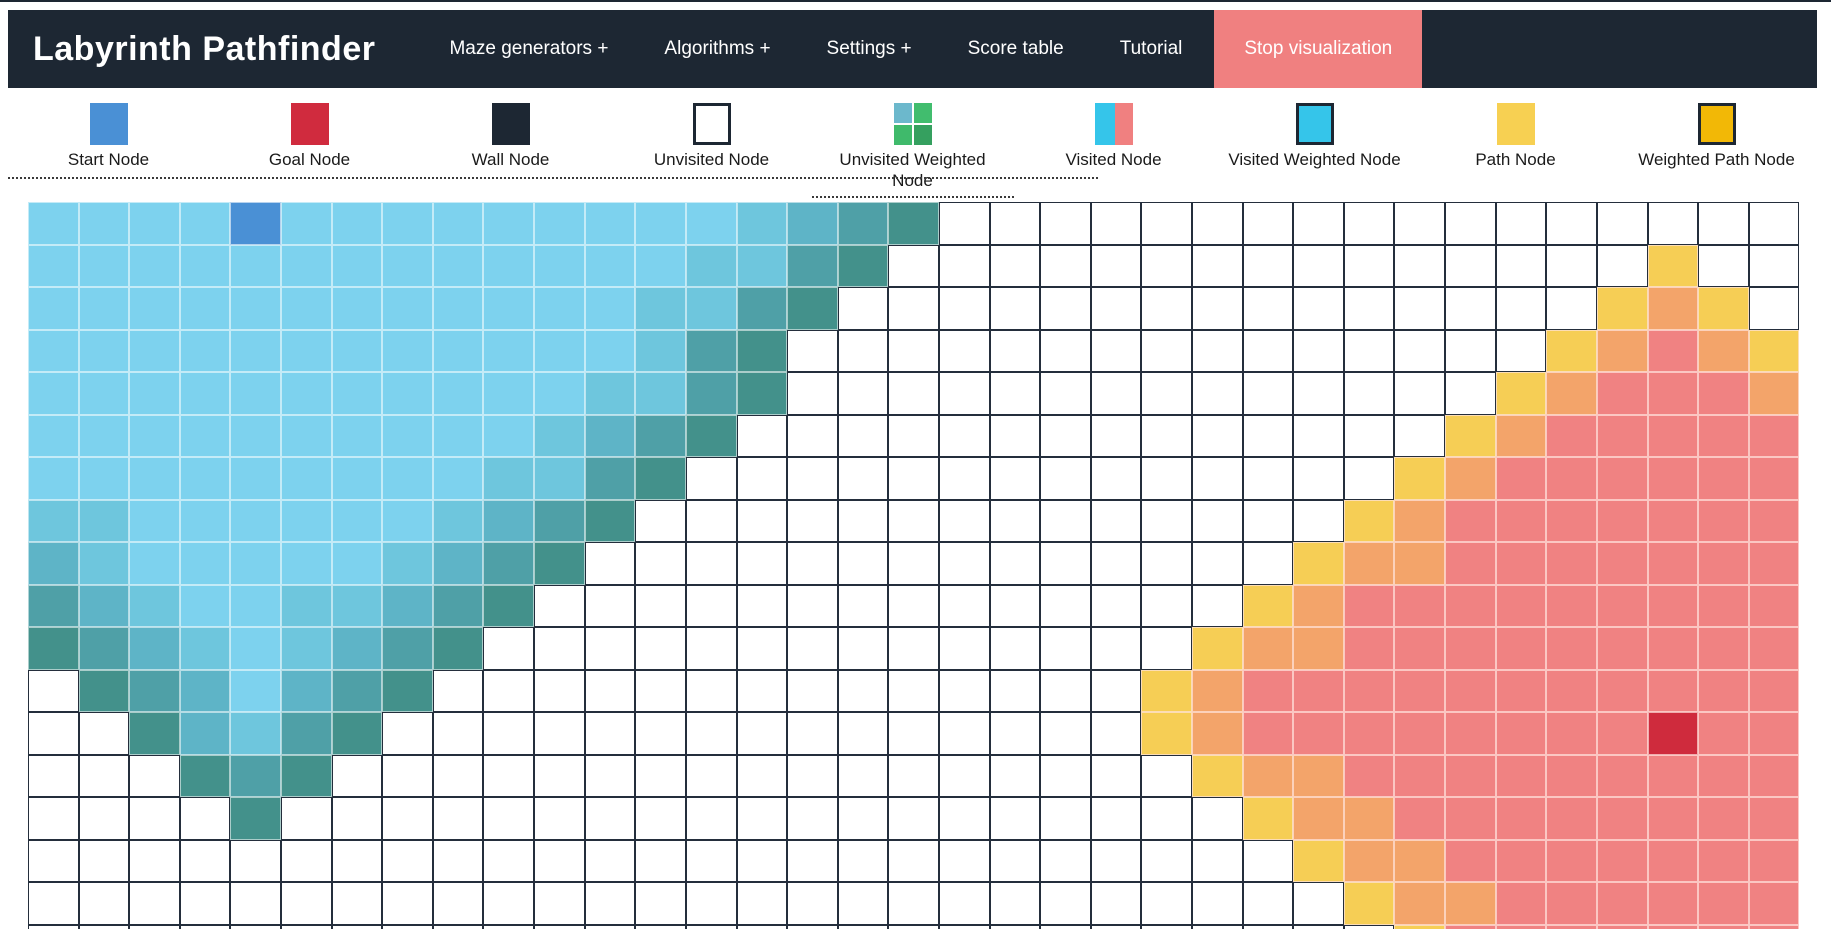  Describe the element at coordinates (1015, 48) in the screenshot. I see `nav-item-score-table: Score table` at that location.